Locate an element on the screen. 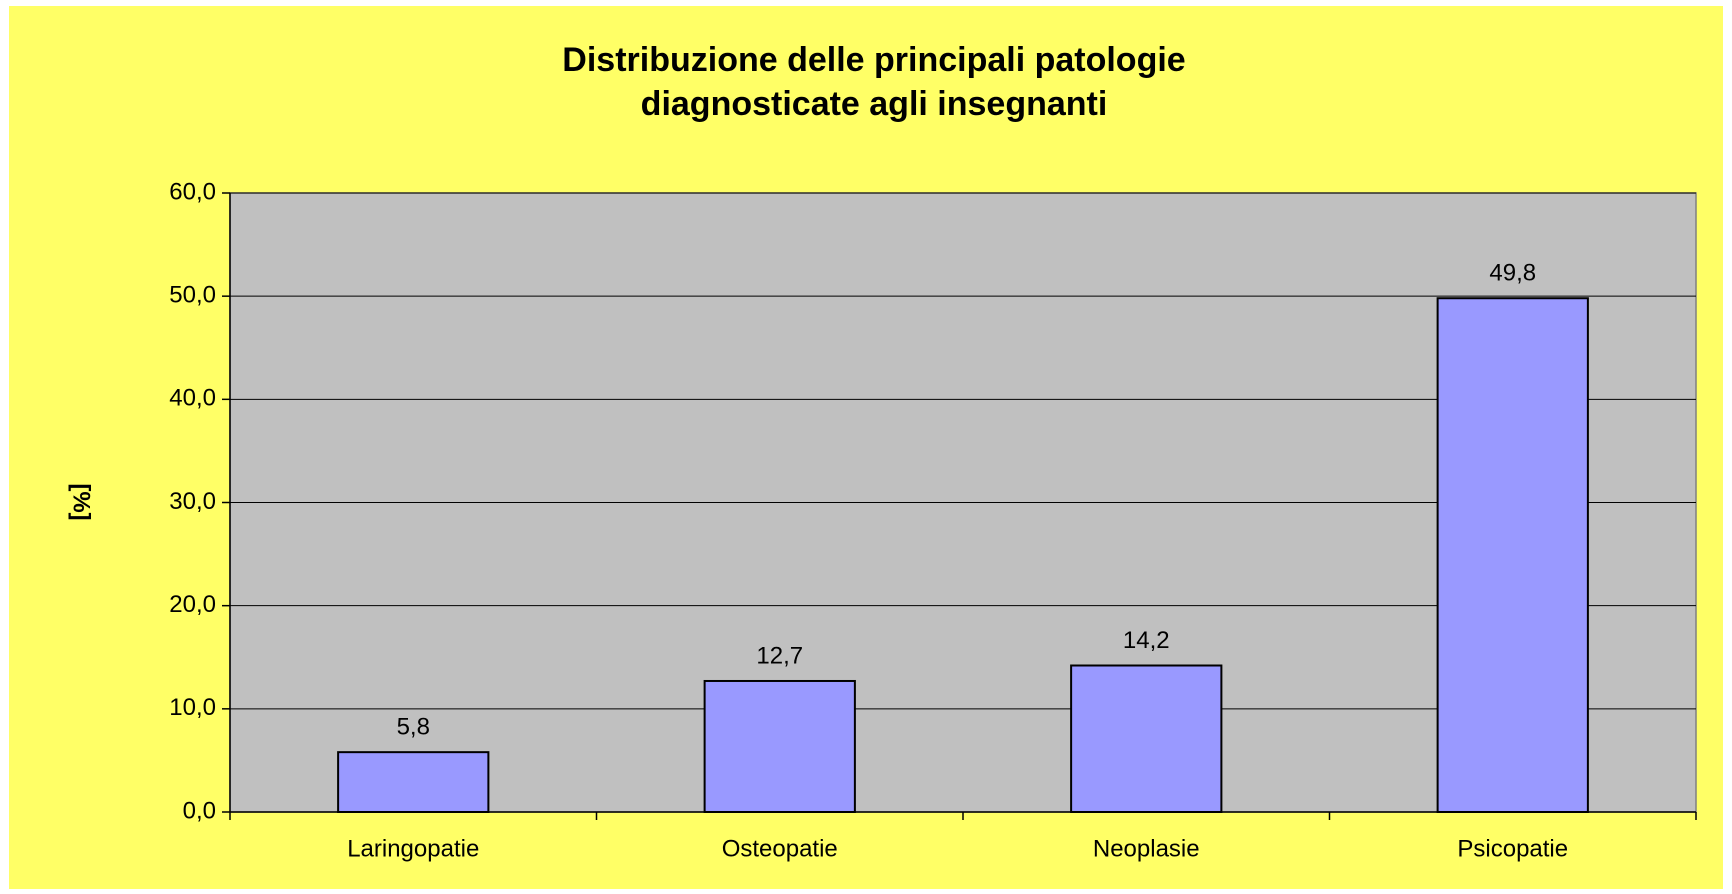 The height and width of the screenshot is (894, 1732). x-tick-label: Laringopatie is located at coordinates (413, 848).